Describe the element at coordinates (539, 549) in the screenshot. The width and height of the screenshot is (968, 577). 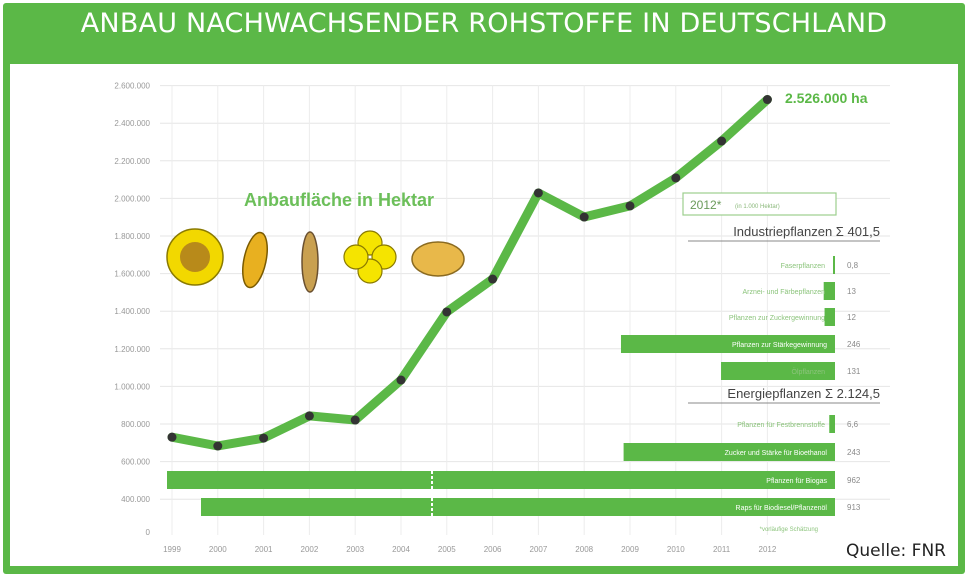
I see `x-tick-label: 2007` at that location.